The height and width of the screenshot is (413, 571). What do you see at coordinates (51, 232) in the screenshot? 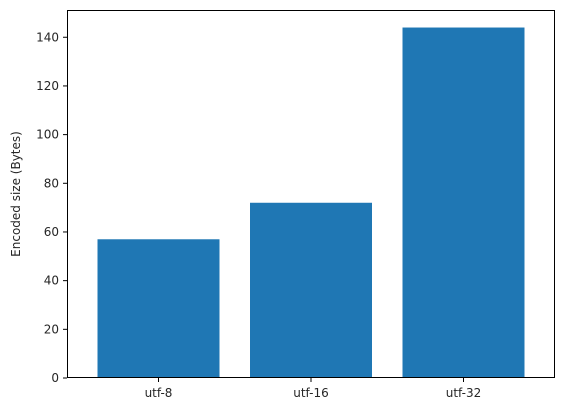
I see `y-tick-label: 60` at bounding box center [51, 232].